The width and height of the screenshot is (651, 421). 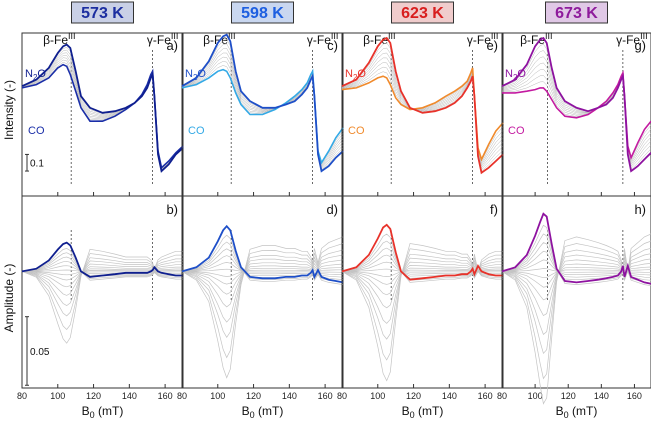 I want to click on panel-letter: a), so click(x=172, y=45).